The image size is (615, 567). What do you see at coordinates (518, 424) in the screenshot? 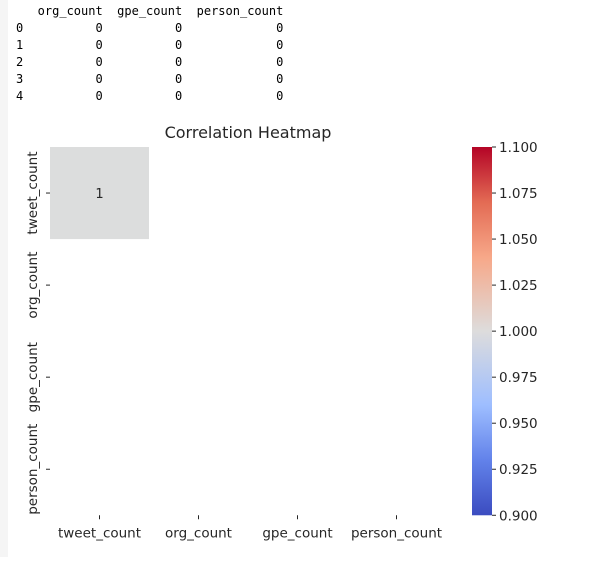
I see `colorbar-tick-label: 0.950` at bounding box center [518, 424].